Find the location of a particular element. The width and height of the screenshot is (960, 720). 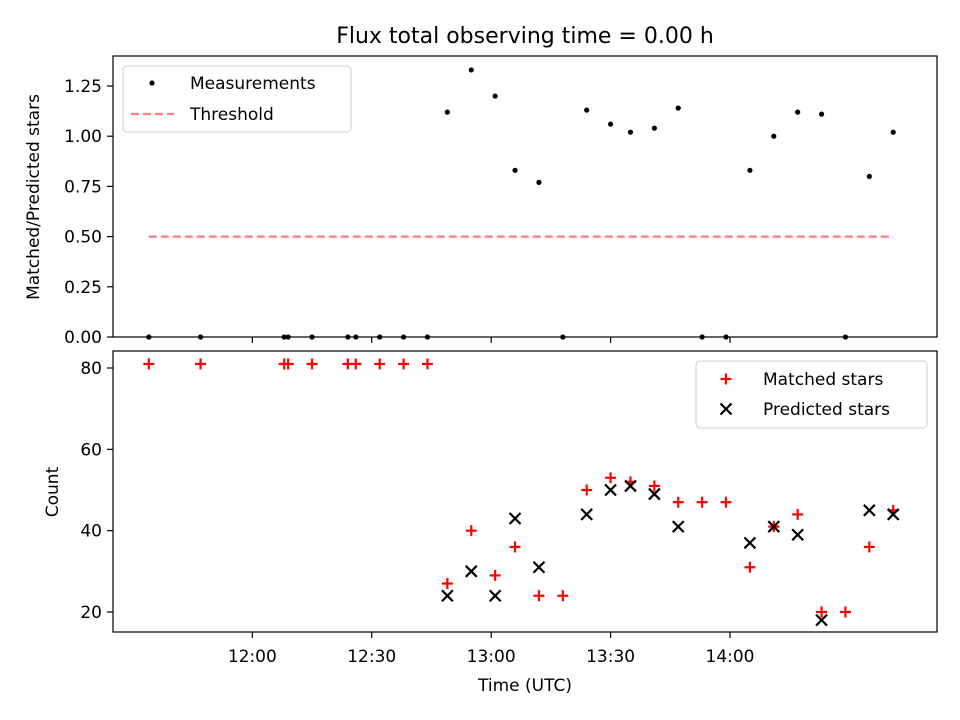

top-legend-box is located at coordinates (237, 99).